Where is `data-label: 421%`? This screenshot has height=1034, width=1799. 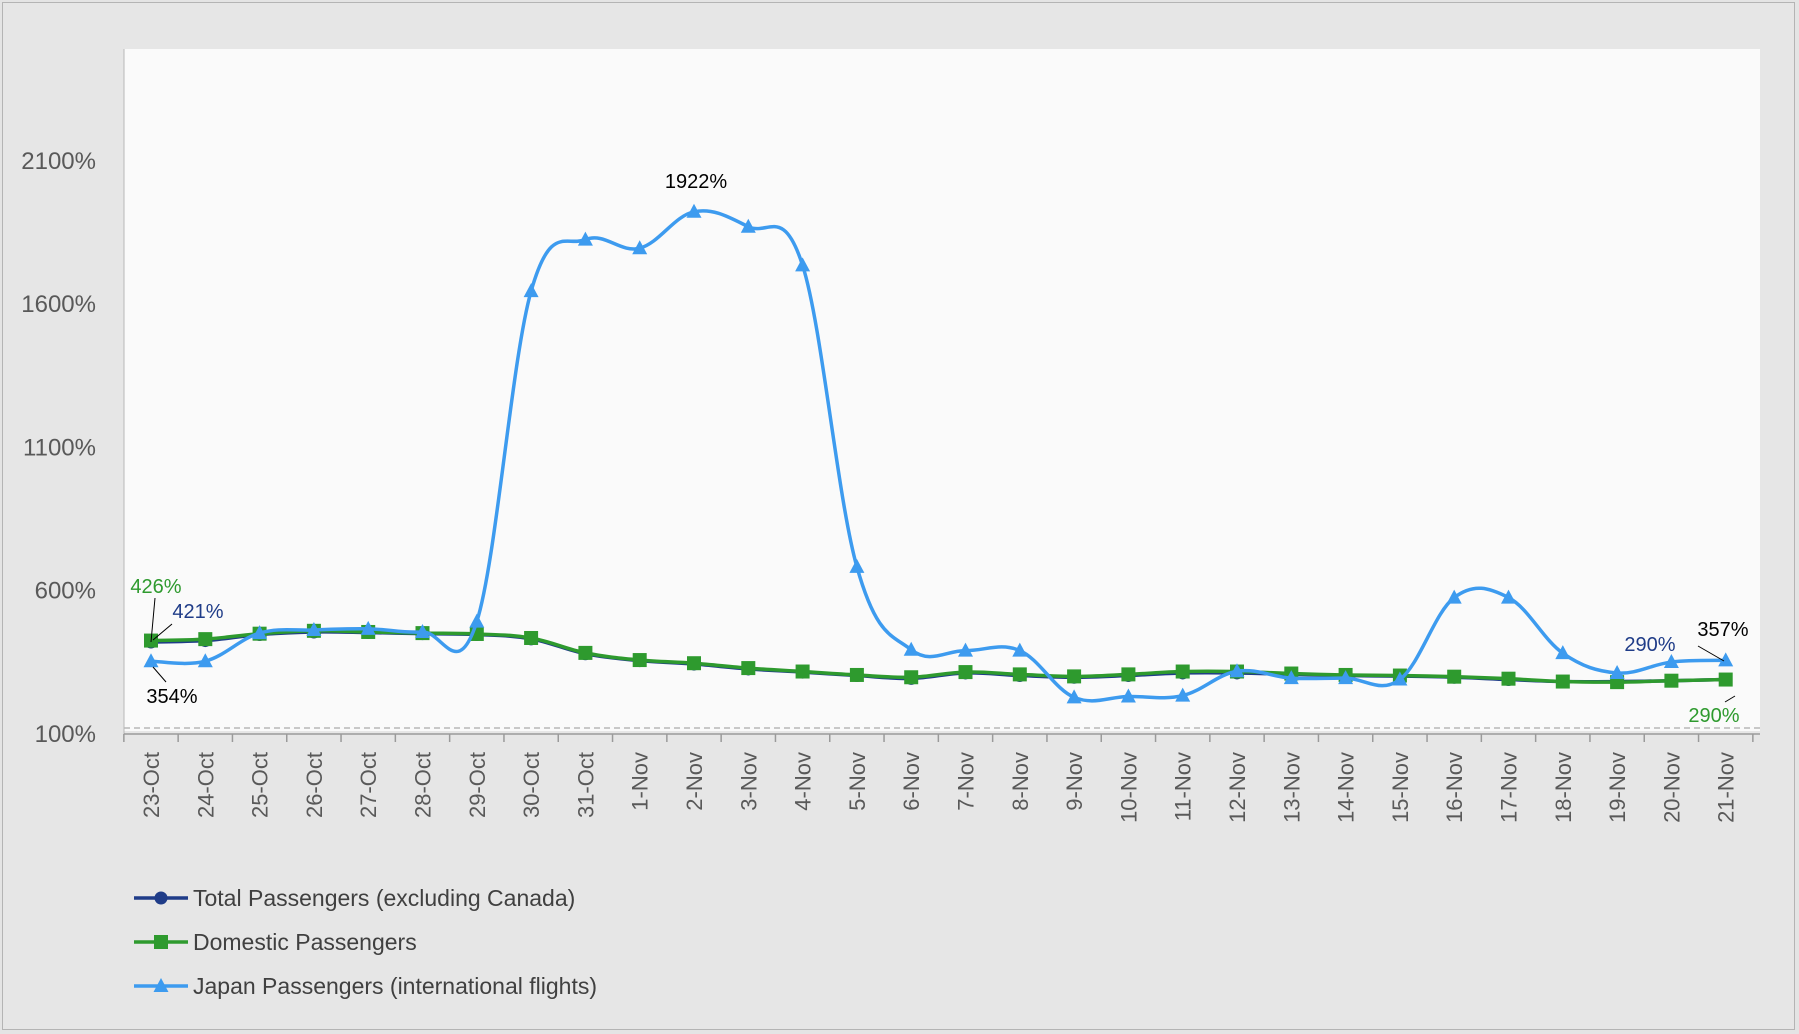 data-label: 421% is located at coordinates (197, 612).